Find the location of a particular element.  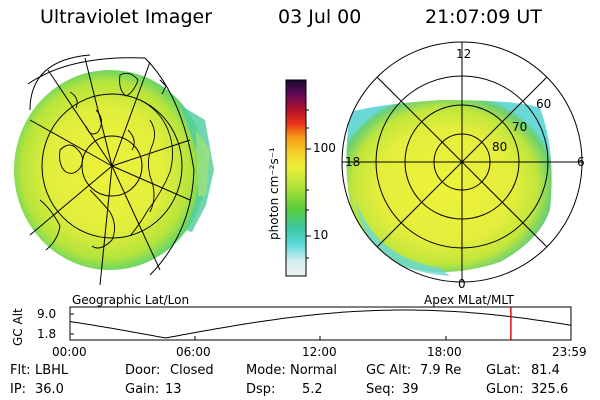

color-bar is located at coordinates (298, 178).